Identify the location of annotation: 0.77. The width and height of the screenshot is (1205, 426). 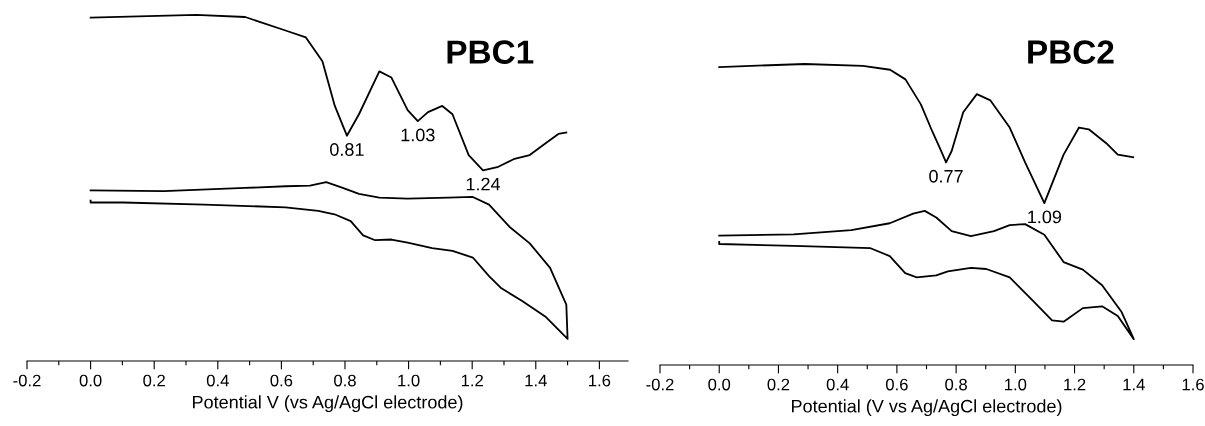
(946, 176).